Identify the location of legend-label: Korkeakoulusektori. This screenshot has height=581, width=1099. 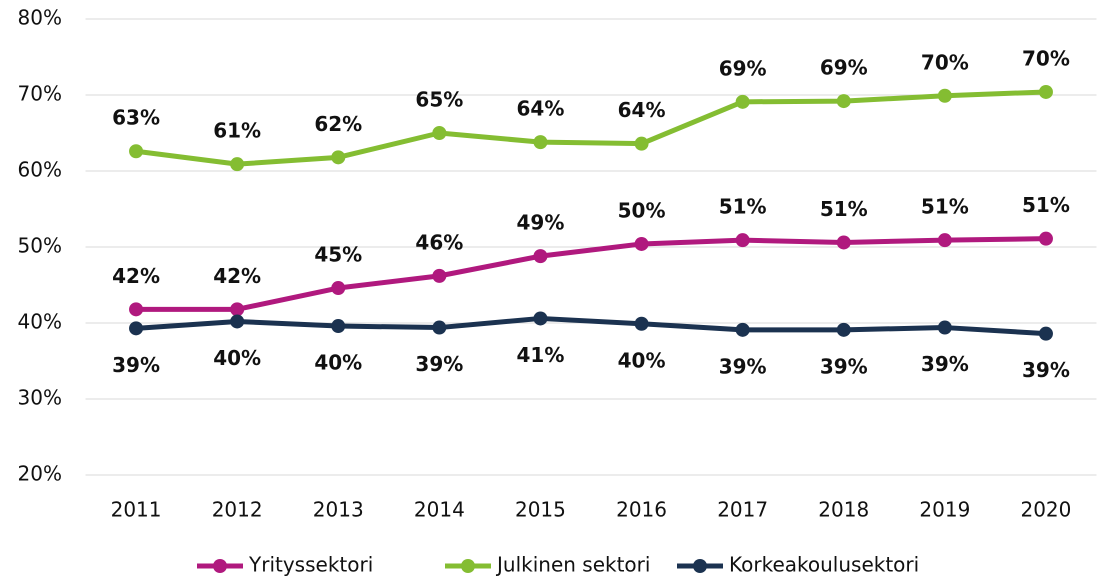
(824, 565).